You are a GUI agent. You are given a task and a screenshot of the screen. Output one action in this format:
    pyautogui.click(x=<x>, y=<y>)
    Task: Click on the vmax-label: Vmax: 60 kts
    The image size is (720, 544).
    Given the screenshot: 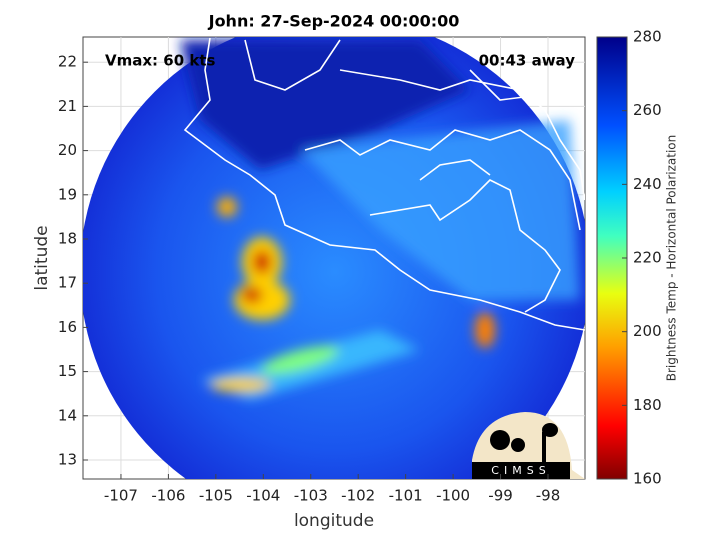 What is the action you would take?
    pyautogui.click(x=160, y=61)
    